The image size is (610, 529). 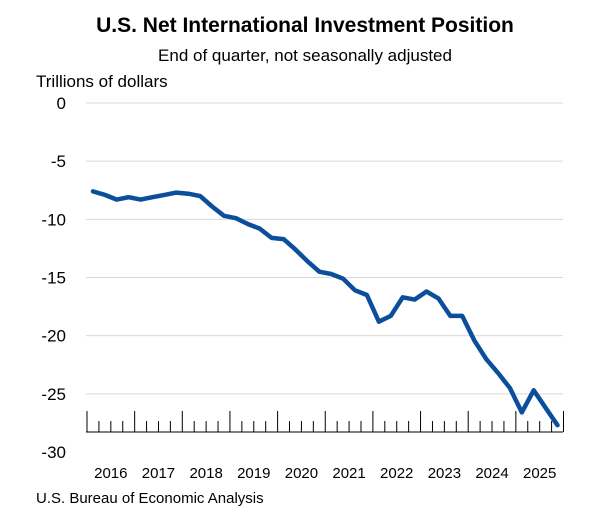 I want to click on y-axis-label: Trillions of dollars, so click(x=102, y=81).